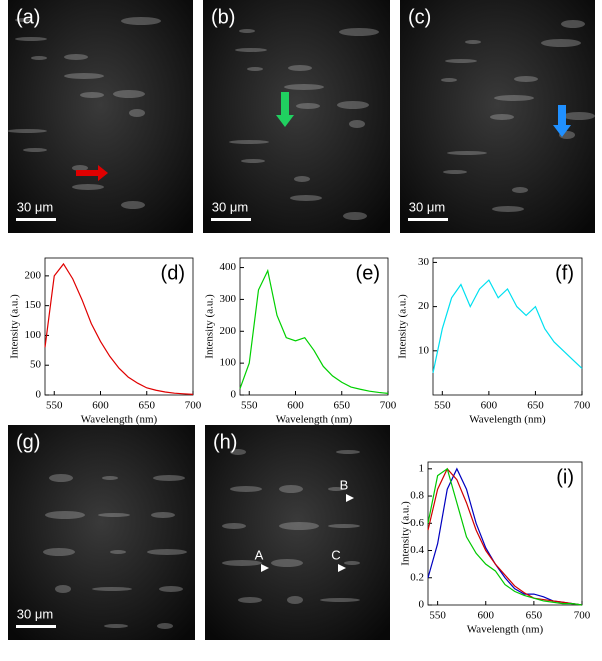 The width and height of the screenshot is (602, 661). I want to click on y-tick-label: 0.8, so click(417, 496).